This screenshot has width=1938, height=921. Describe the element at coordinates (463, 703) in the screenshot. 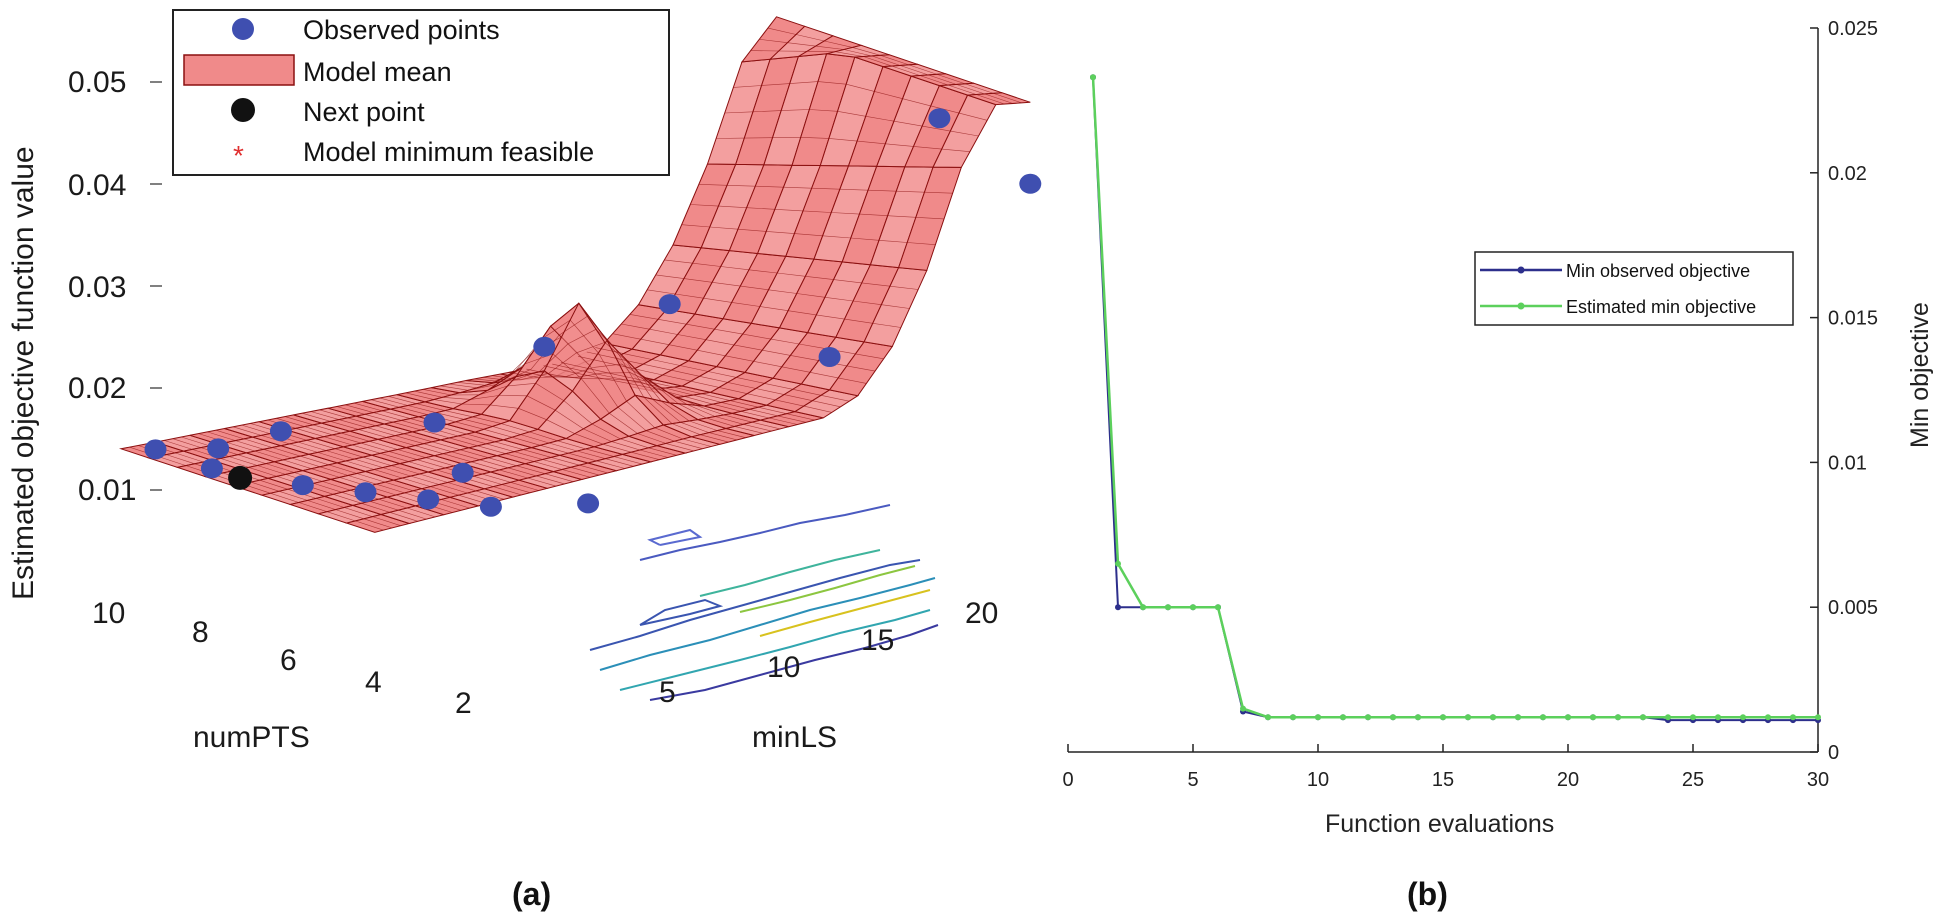

I see `y-tick-label: 2` at that location.